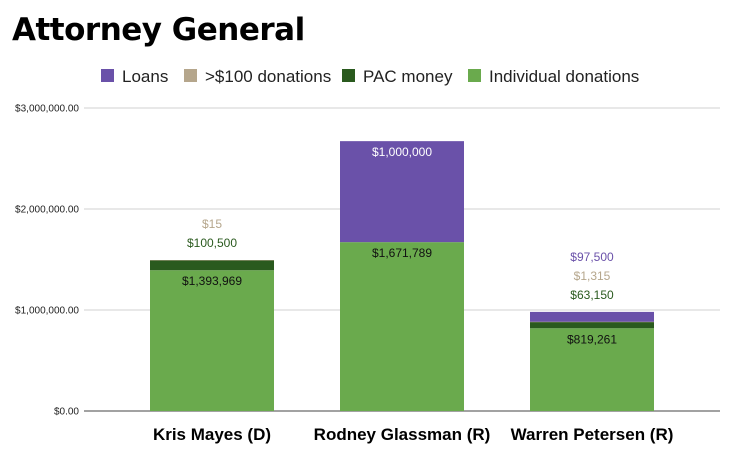  I want to click on y-tick-label: $3,000,000.00, so click(47, 109).